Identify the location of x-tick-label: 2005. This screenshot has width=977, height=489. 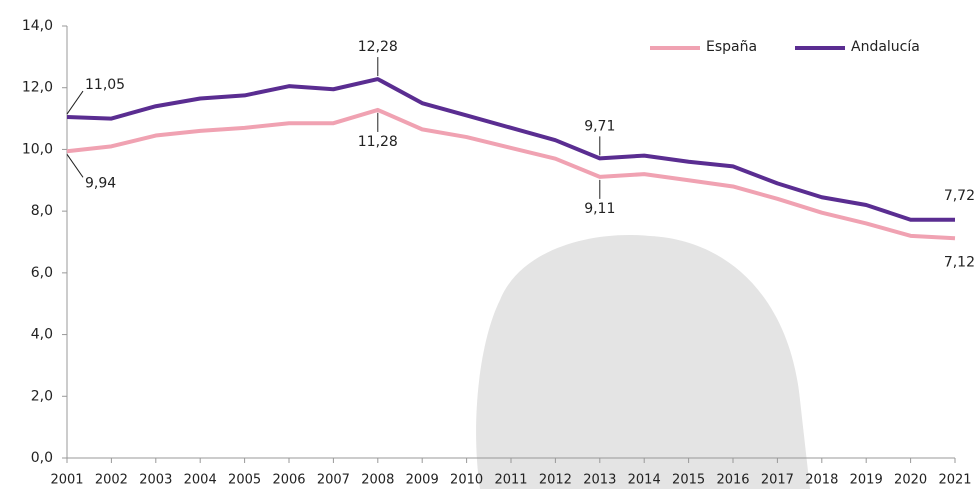
(244, 480).